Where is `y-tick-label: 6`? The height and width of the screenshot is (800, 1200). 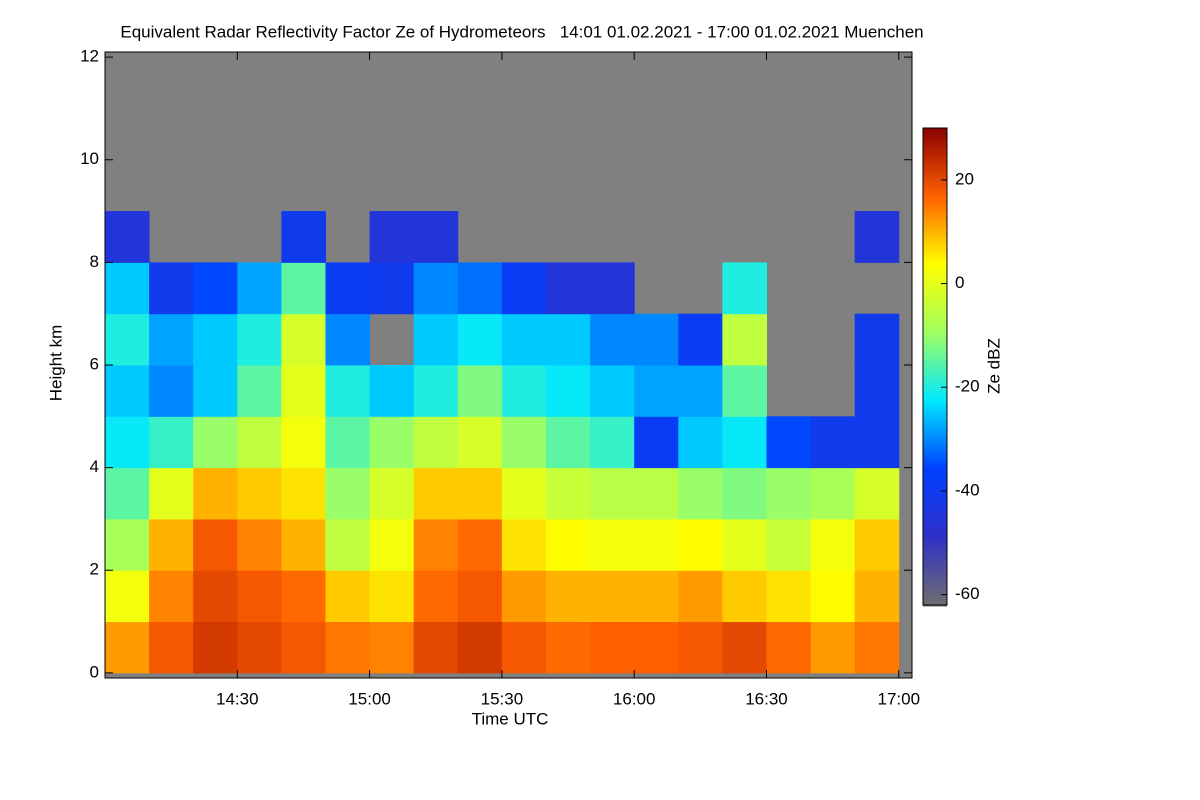 y-tick-label: 6 is located at coordinates (94, 363).